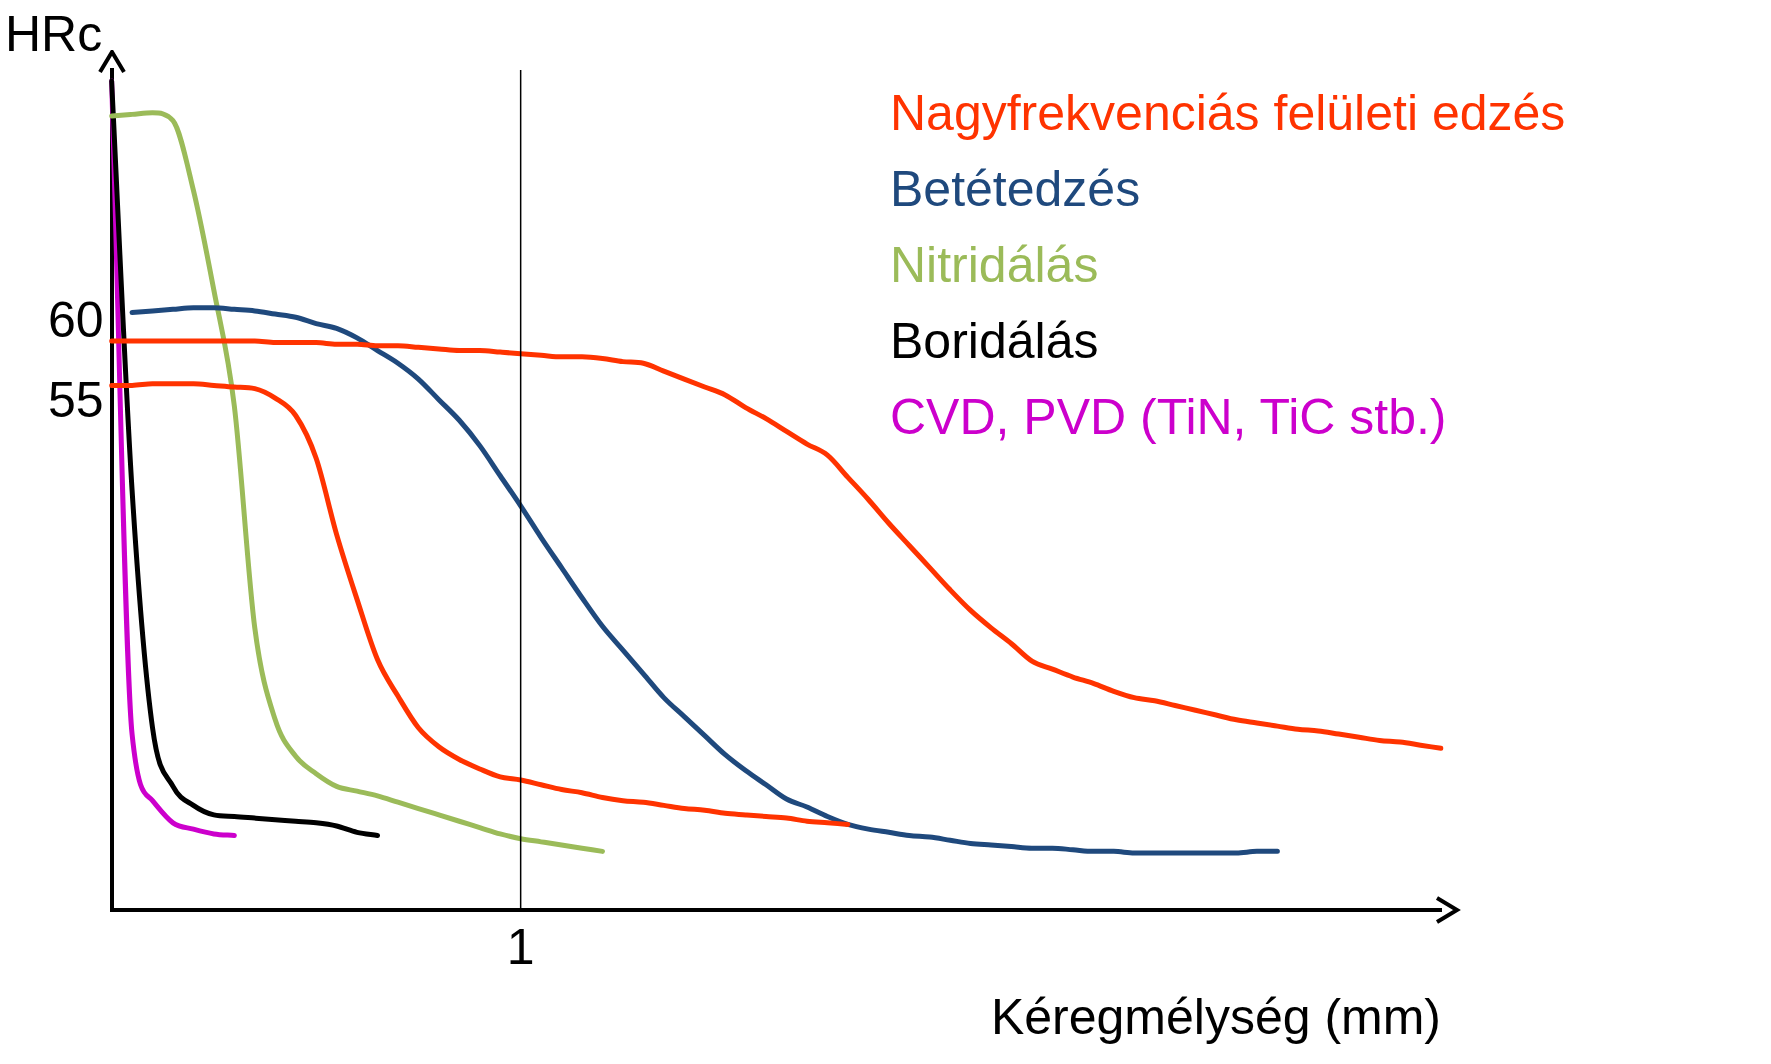 Image resolution: width=1771 pixels, height=1064 pixels. Describe the element at coordinates (520, 946) in the screenshot. I see `x-tick-label: 1` at that location.